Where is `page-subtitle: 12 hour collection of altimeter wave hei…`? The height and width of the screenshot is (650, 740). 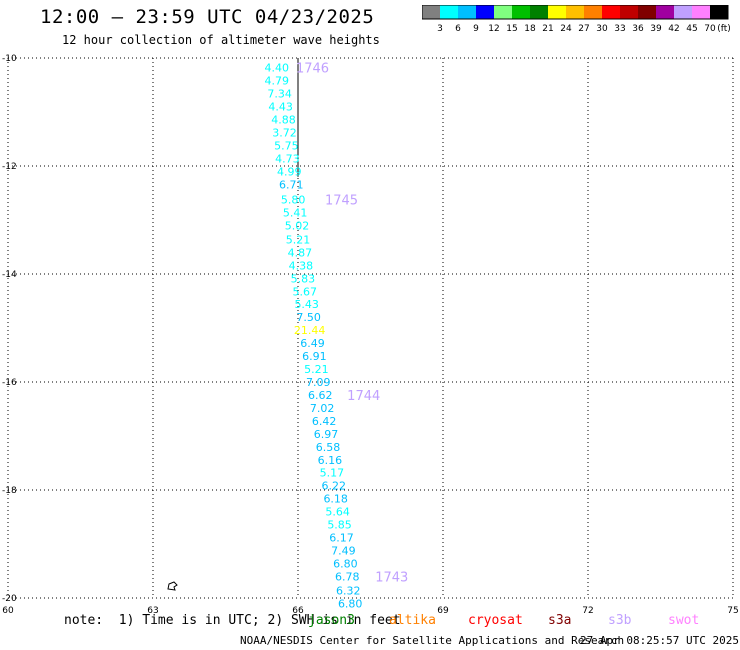 page-subtitle: 12 hour collection of altimeter wave hei… is located at coordinates (221, 40).